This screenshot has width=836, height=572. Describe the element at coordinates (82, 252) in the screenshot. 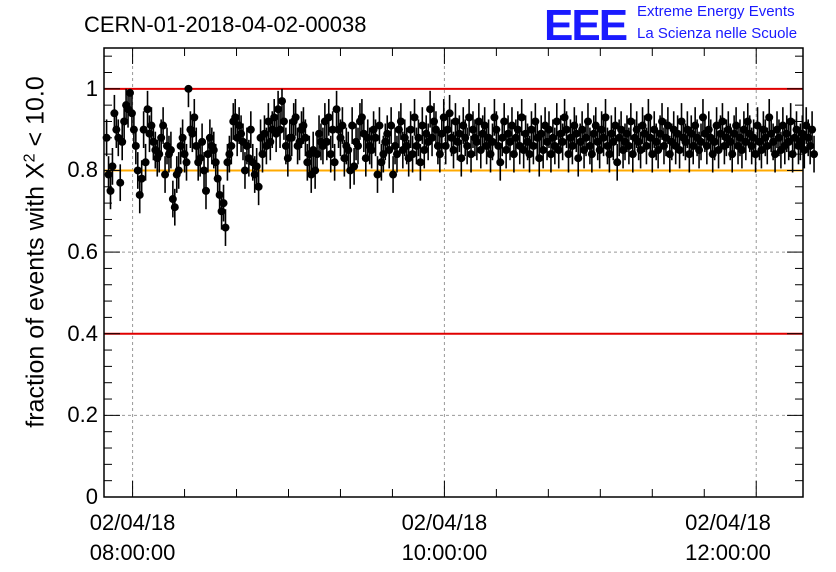

I see `y-tick-label: 0.6` at that location.